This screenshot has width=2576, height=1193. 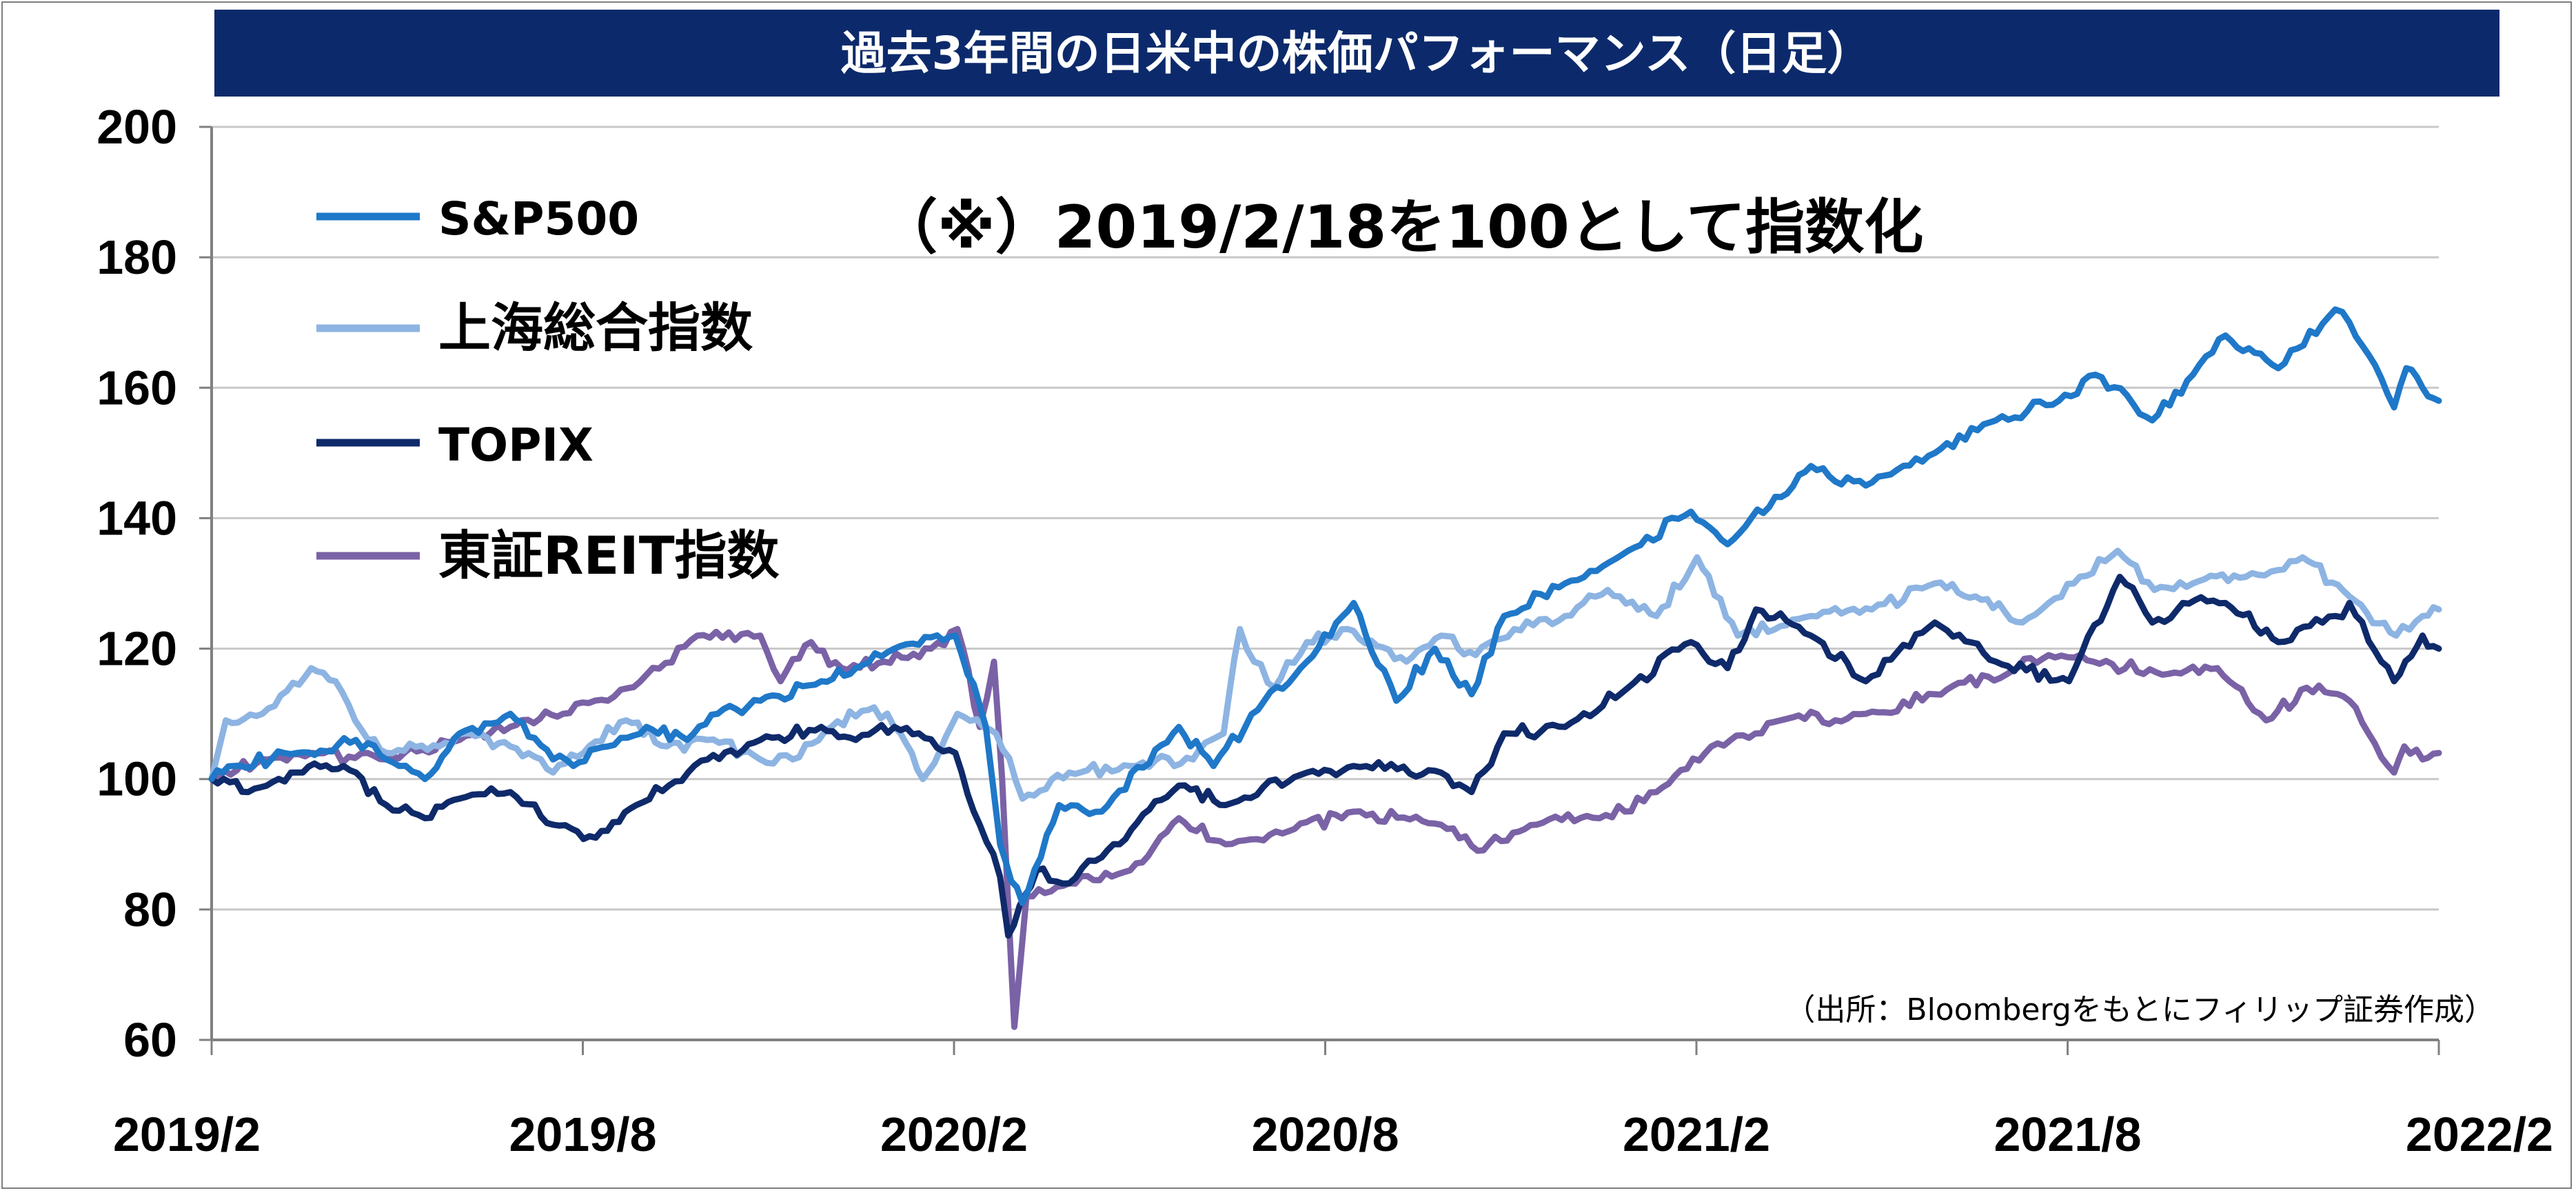 I want to click on title-banner, so click(x=1356, y=53).